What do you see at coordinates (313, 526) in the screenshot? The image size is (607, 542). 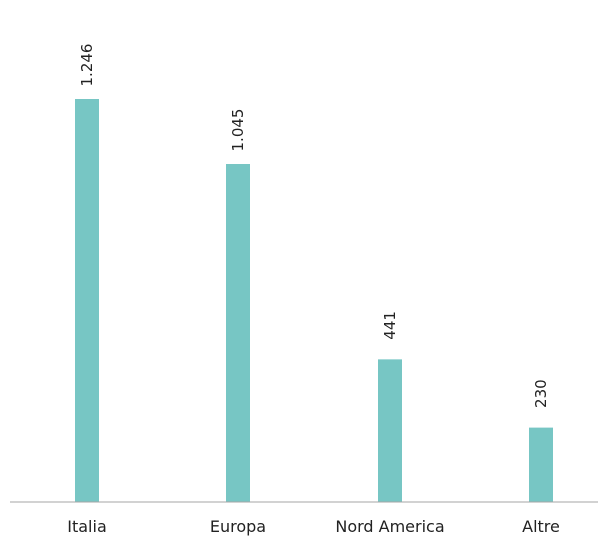 I see `x-tick-labels-group: Italia Europa Nord America Altre` at bounding box center [313, 526].